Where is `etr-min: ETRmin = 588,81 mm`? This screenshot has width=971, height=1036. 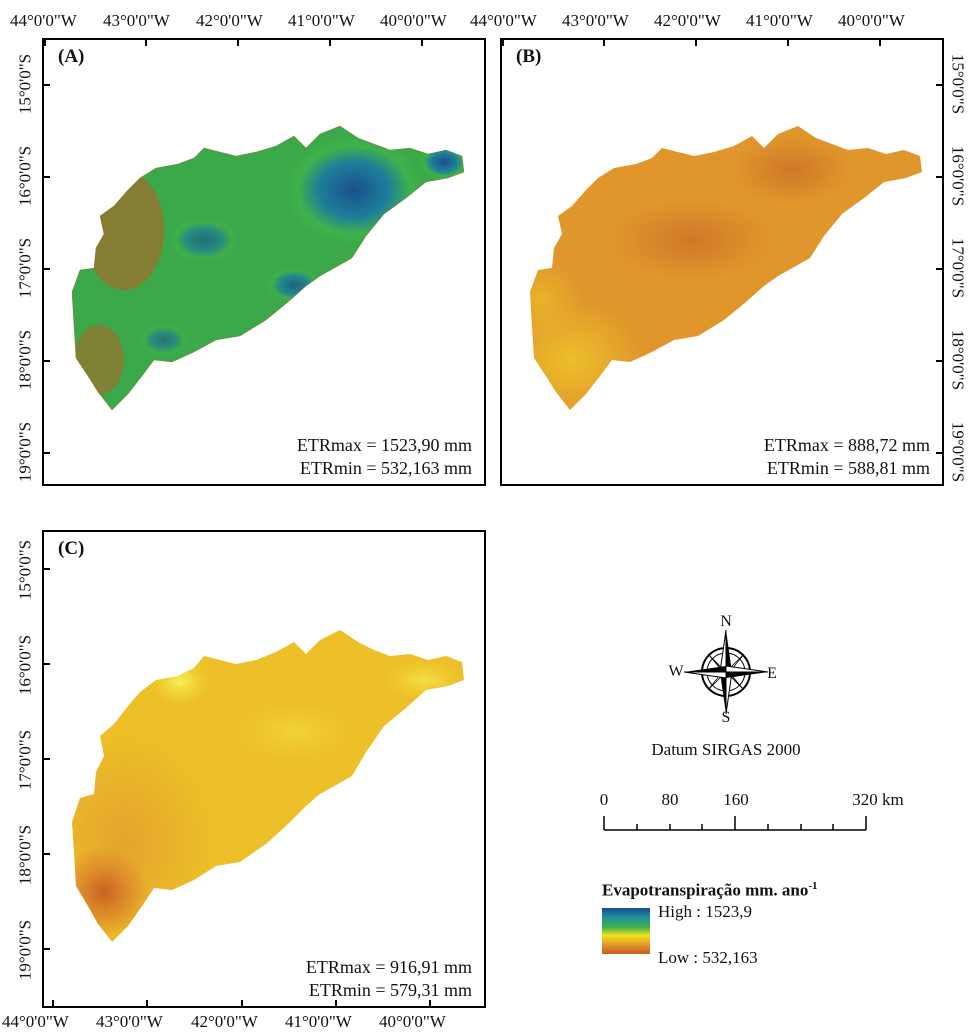 etr-min: ETRmin = 588,81 mm is located at coordinates (848, 468).